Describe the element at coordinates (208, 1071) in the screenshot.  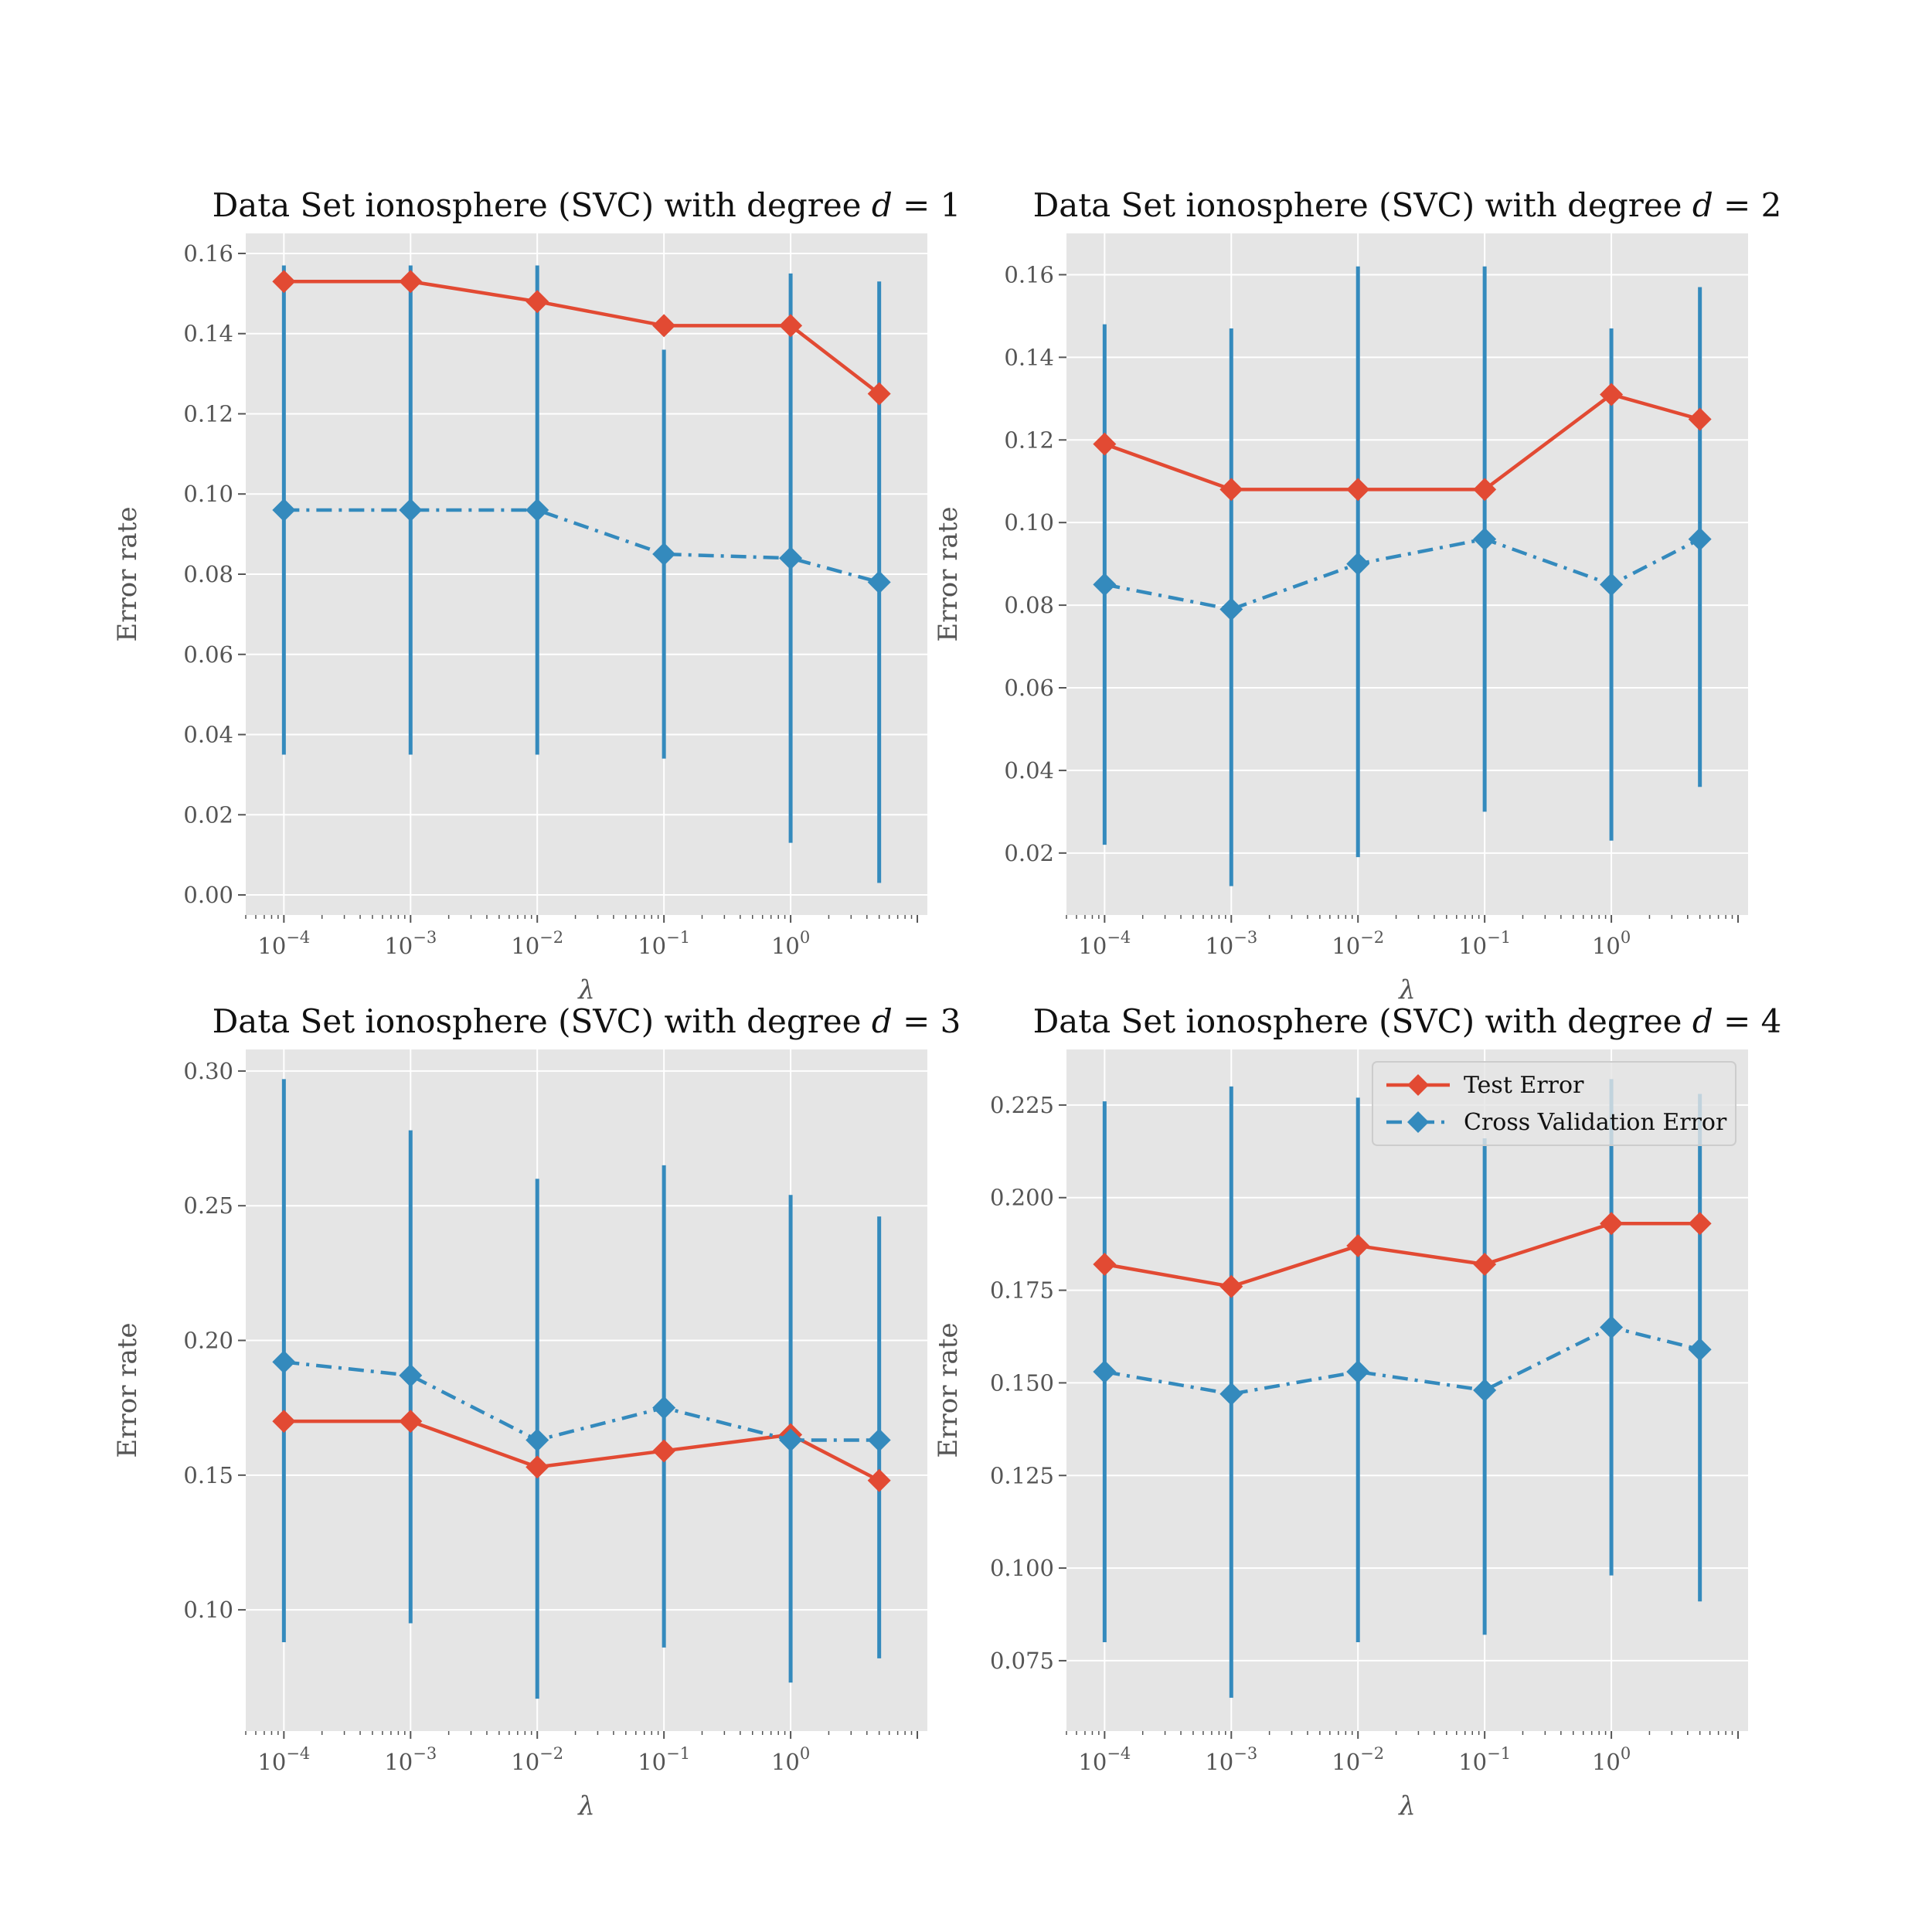
I see `y-tick-label: 0.30` at that location.